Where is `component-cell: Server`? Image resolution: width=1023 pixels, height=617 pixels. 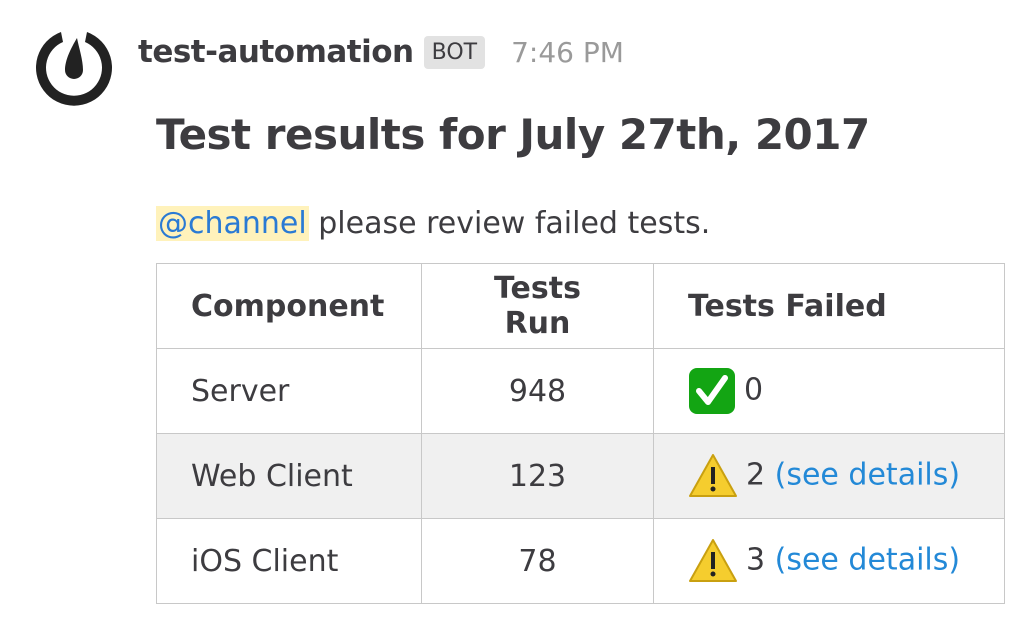 component-cell: Server is located at coordinates (289, 391).